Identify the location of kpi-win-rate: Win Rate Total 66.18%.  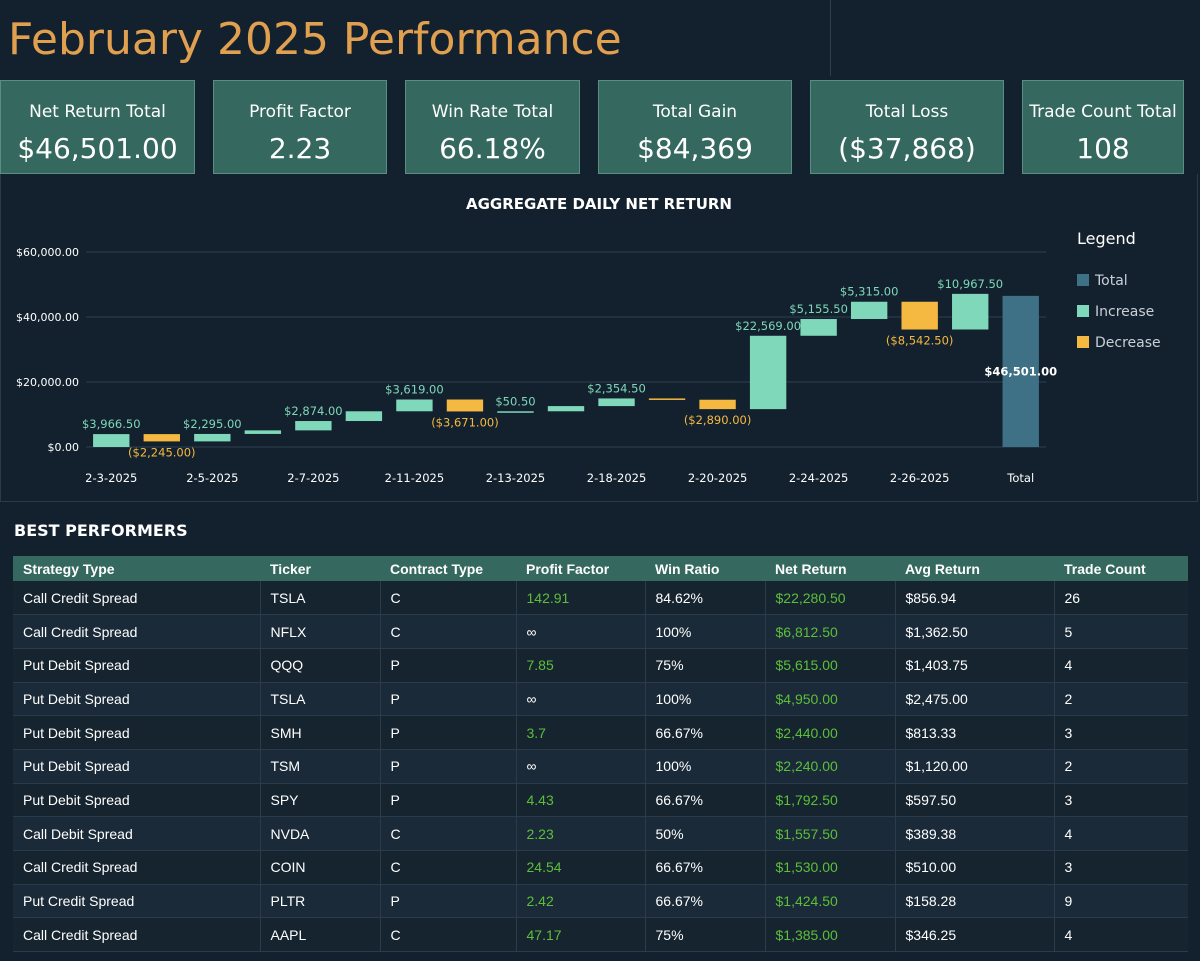
(492, 127).